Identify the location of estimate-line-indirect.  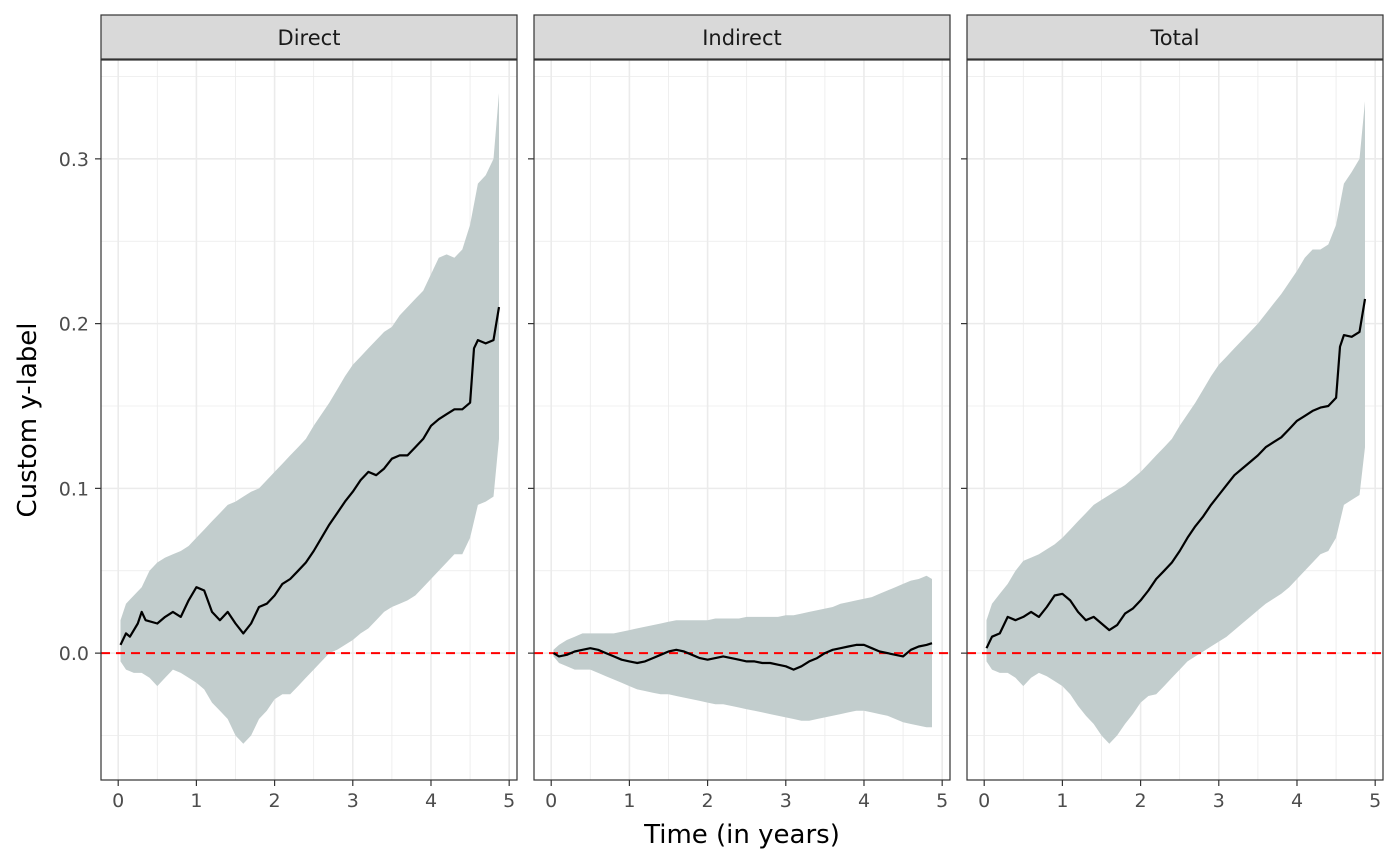
(742, 656).